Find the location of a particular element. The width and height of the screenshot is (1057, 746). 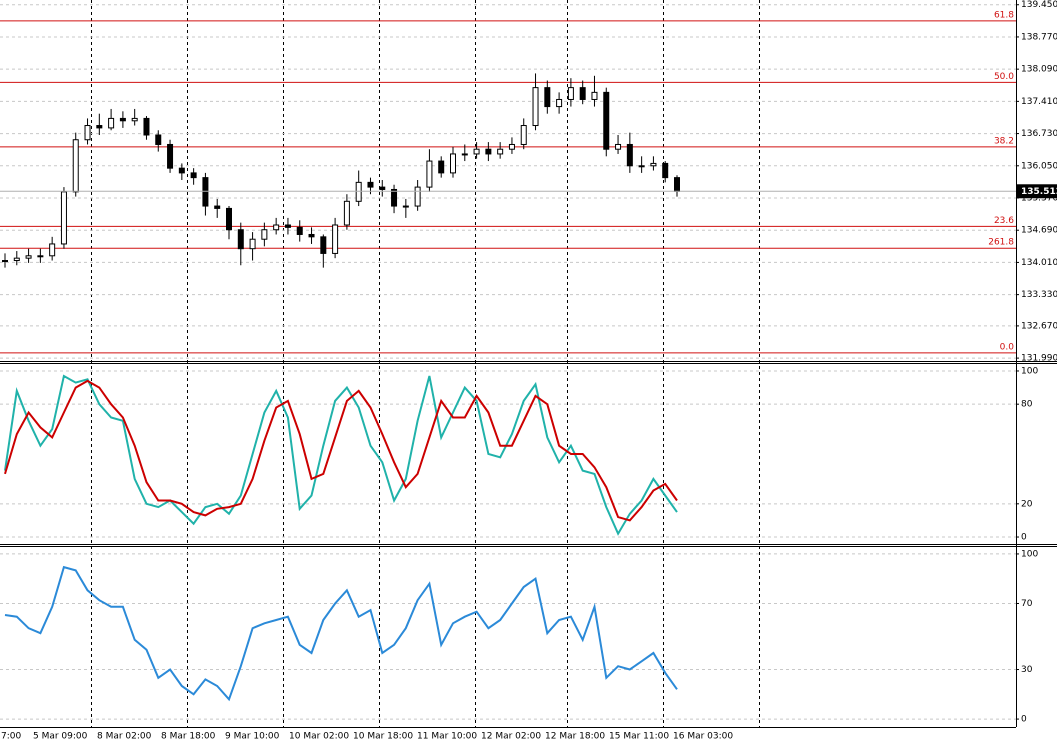

x-tick-label: 15 Mar 11:00 is located at coordinates (639, 737).